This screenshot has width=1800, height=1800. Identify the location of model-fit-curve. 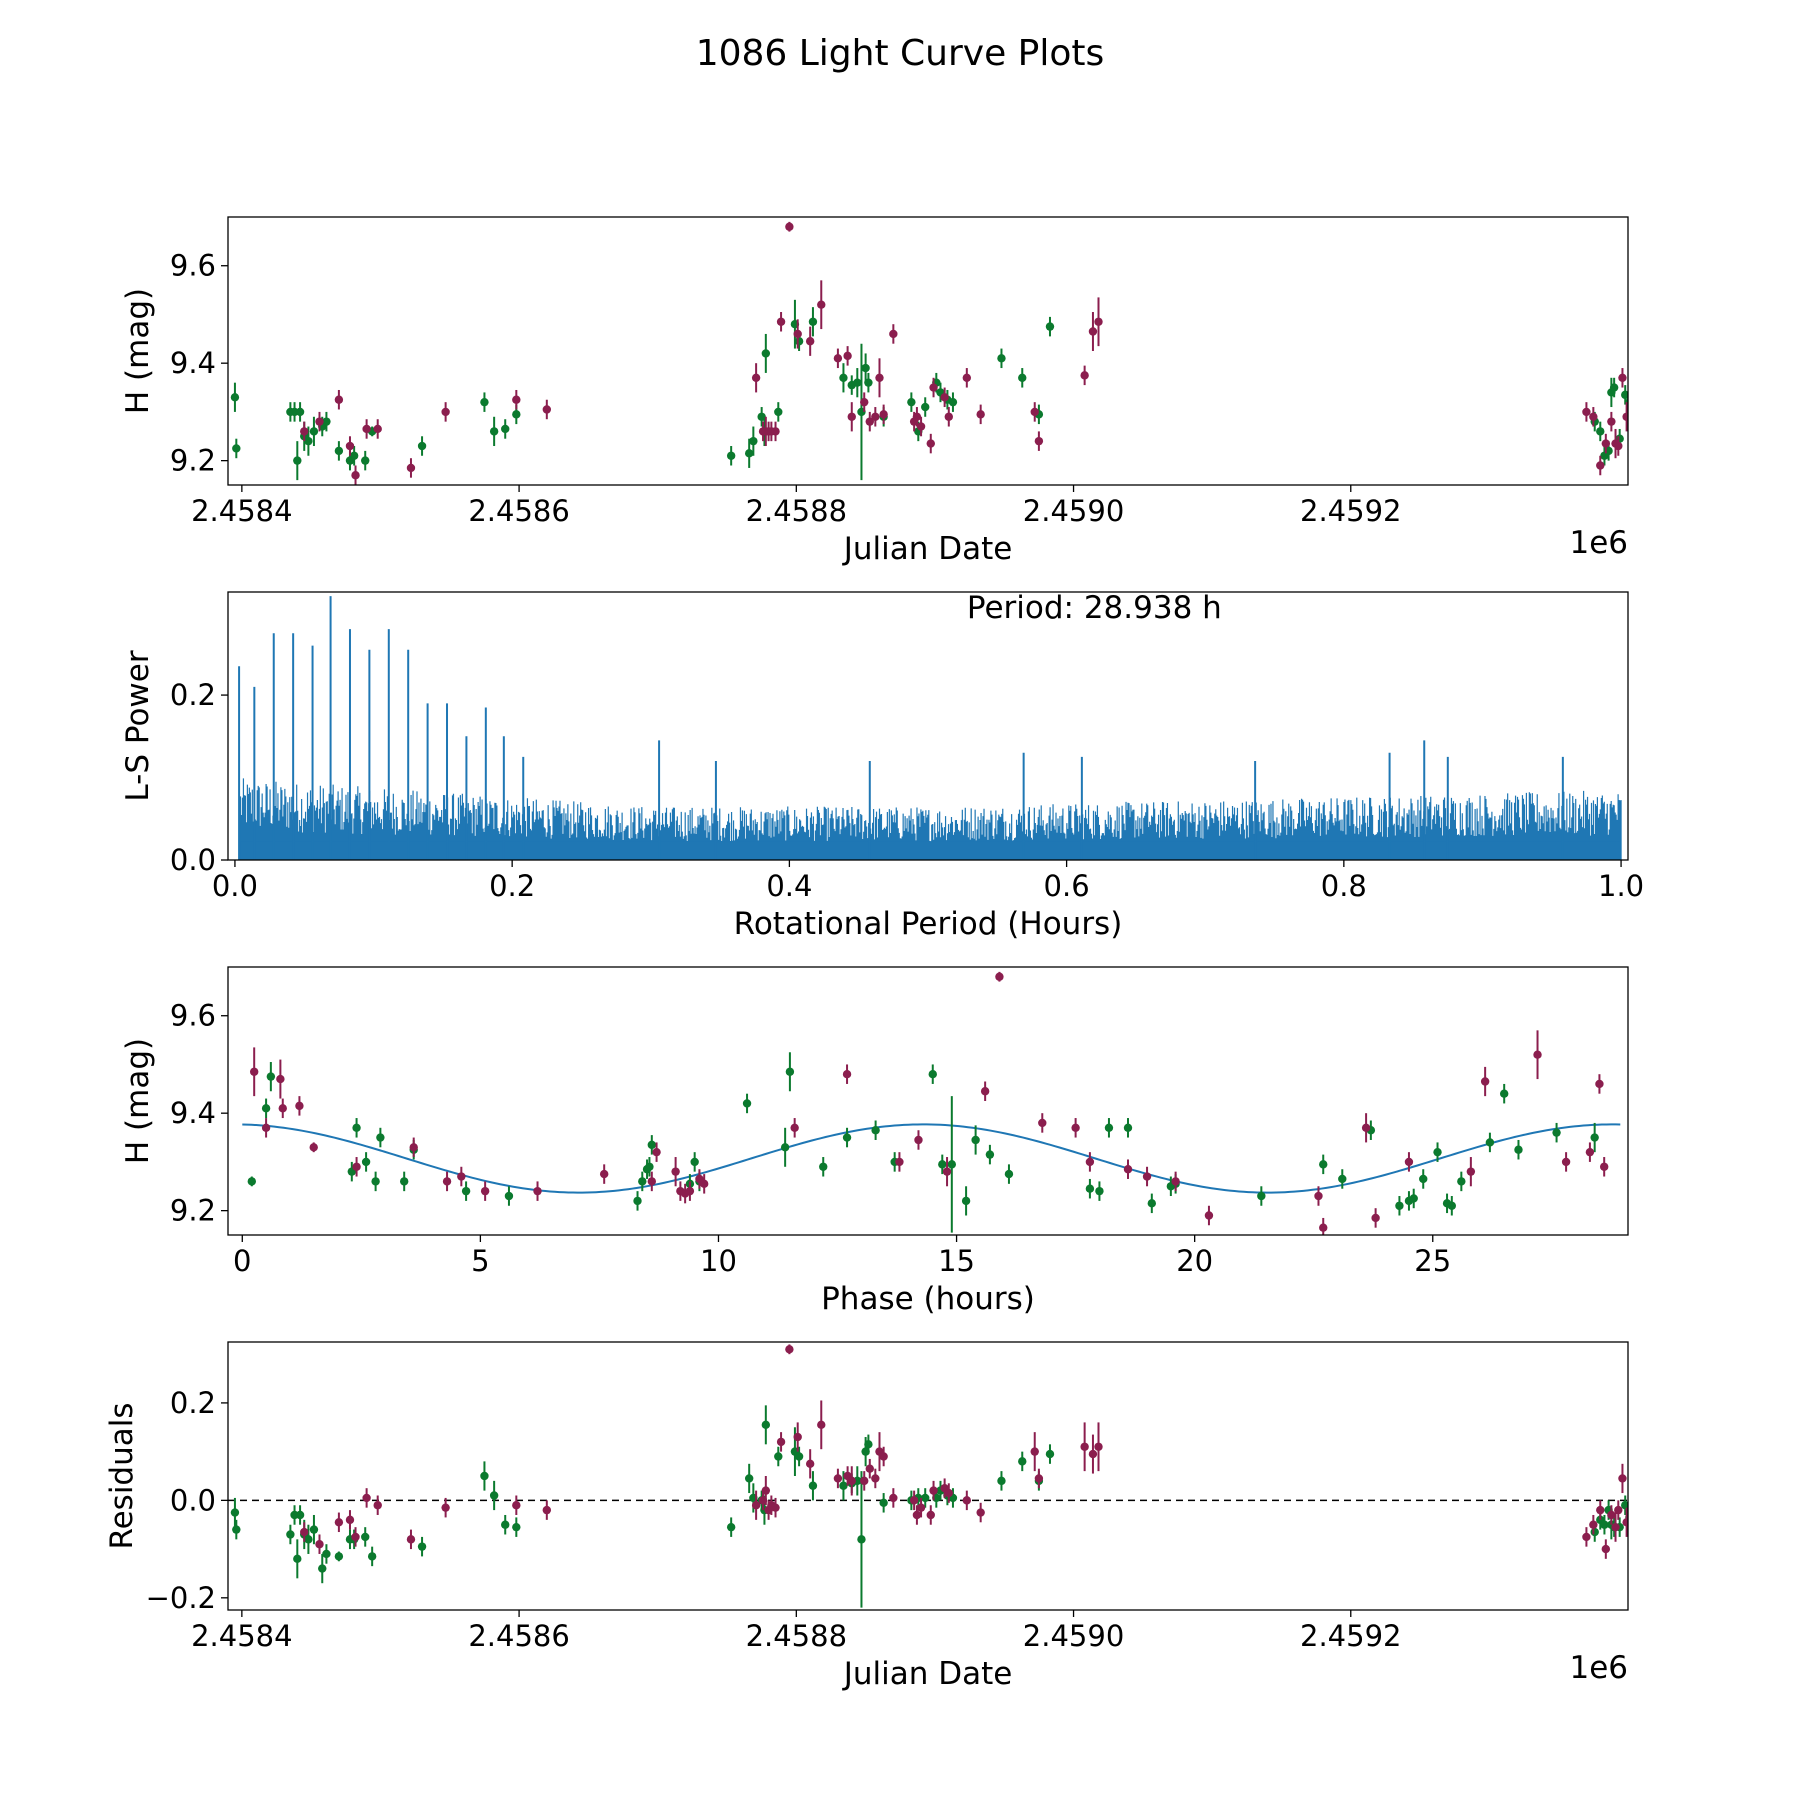
(931, 1158).